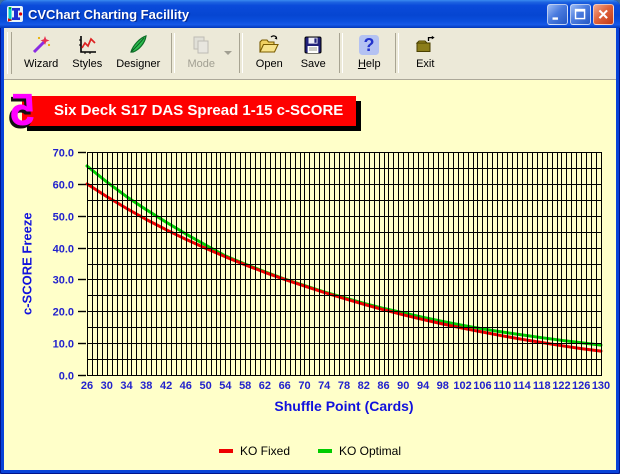 Image resolution: width=620 pixels, height=474 pixels. I want to click on exit-icon, so click(425, 45).